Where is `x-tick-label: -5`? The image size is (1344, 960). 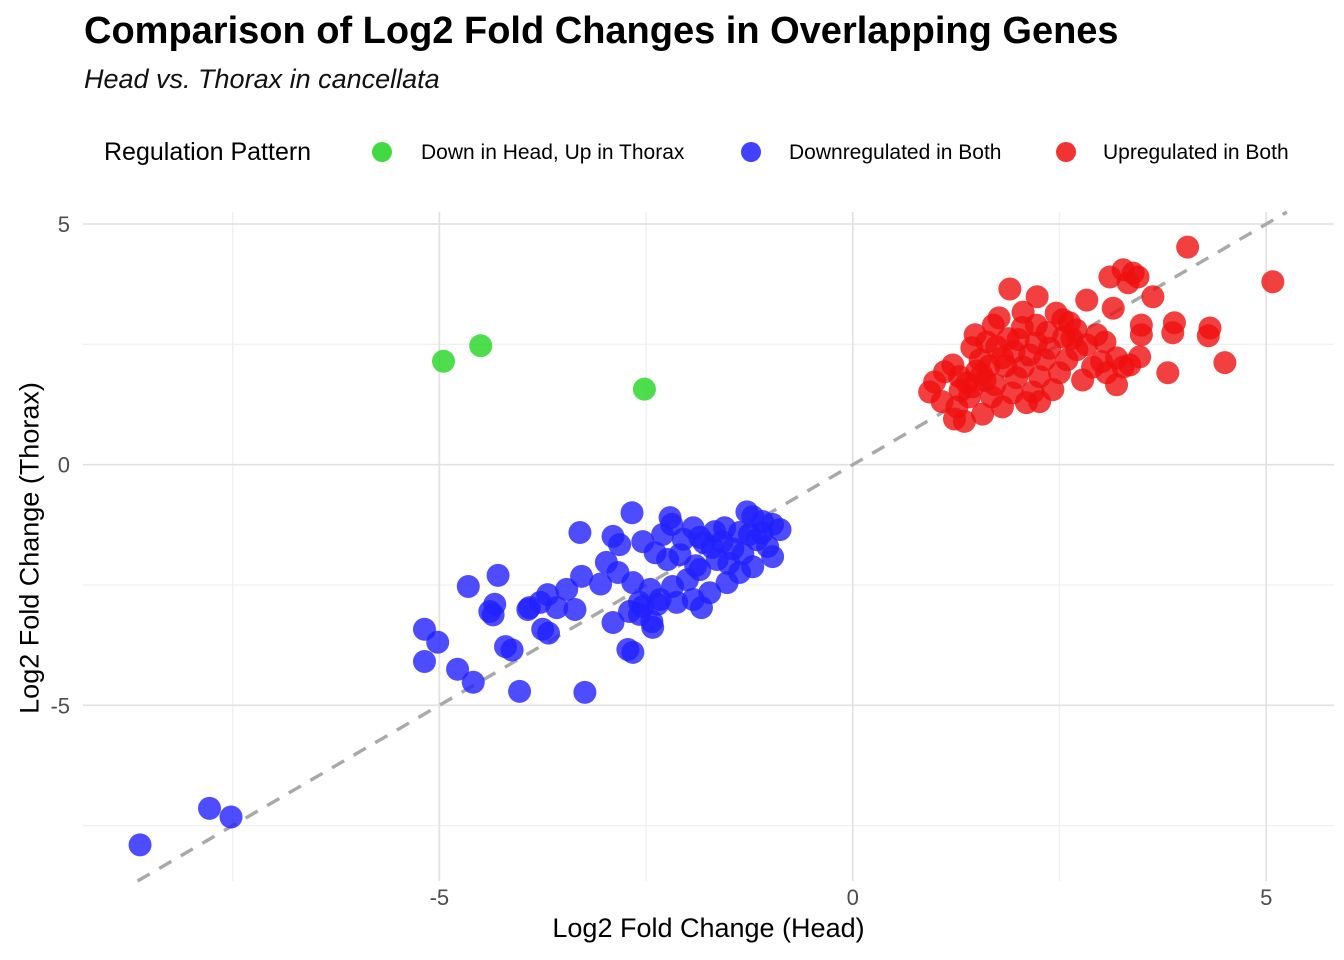 x-tick-label: -5 is located at coordinates (440, 897).